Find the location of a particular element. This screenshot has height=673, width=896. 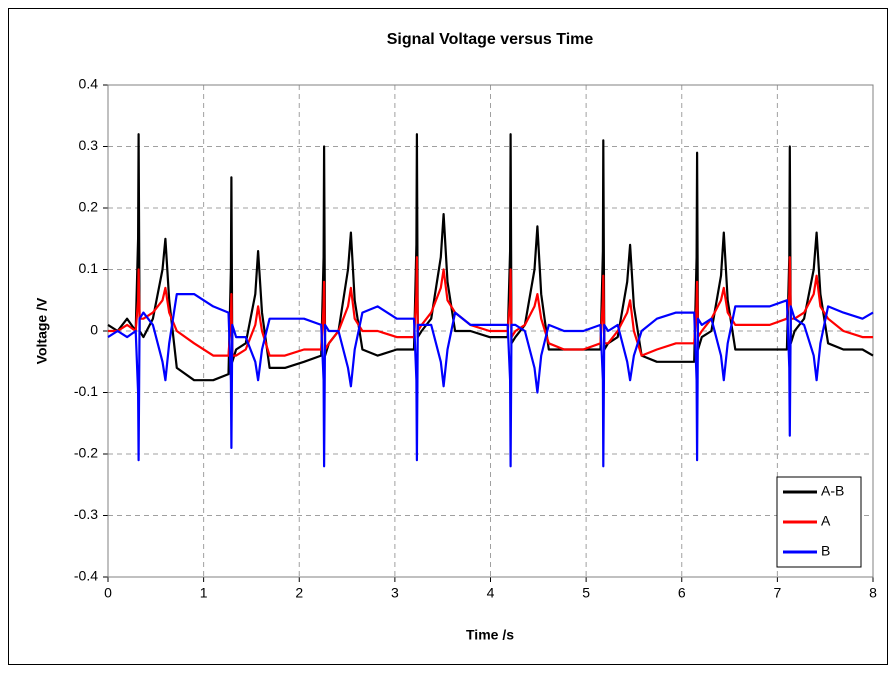

legend-label: B is located at coordinates (825, 551).